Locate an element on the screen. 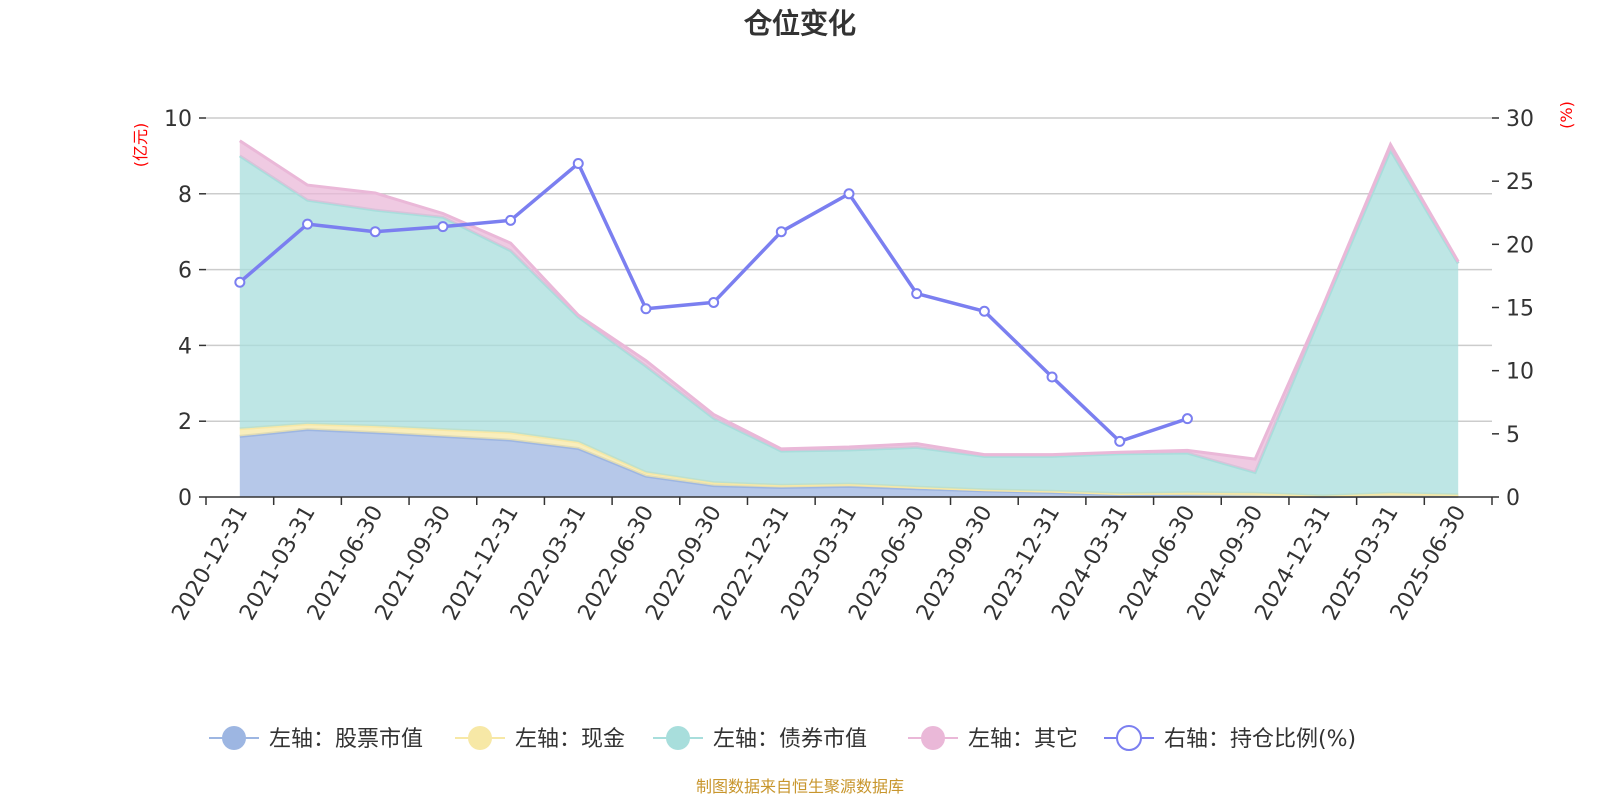  legend: 左轴：股票市值 左轴：现金 左轴：债券市值 左轴：其它 右轴：持仓比例(%) is located at coordinates (782, 738).